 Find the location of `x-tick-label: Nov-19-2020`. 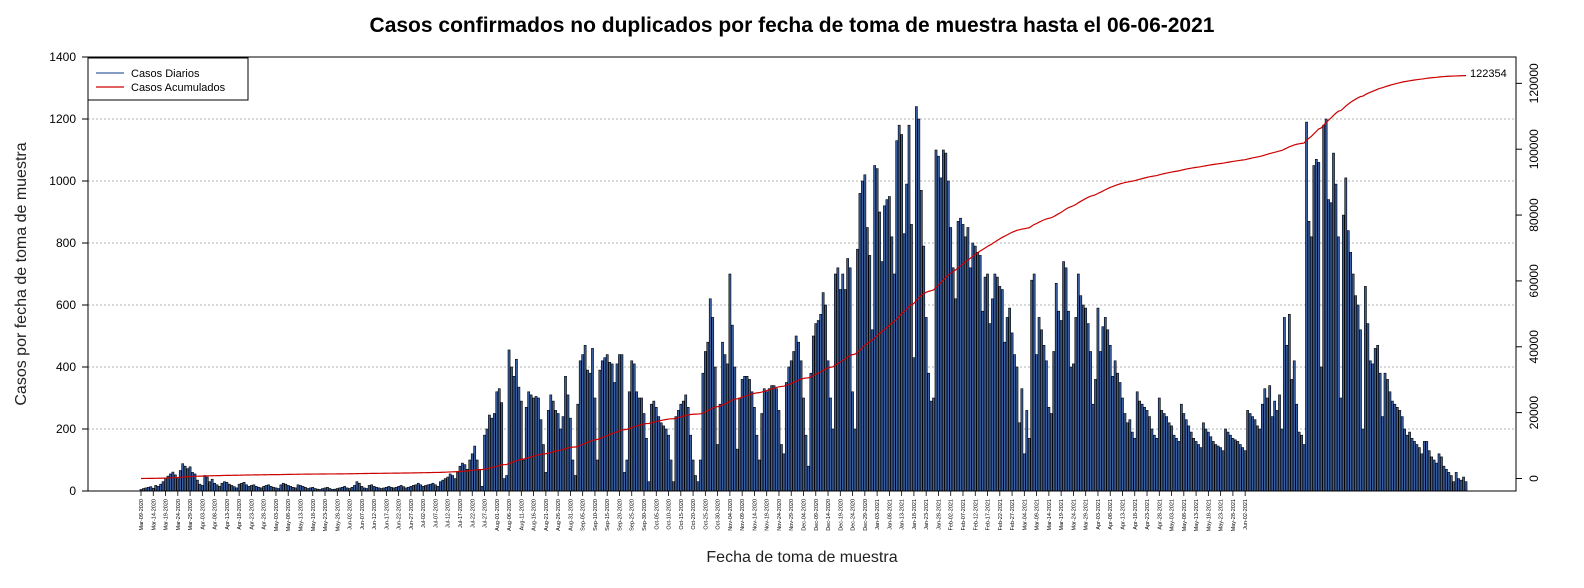

x-tick-label: Nov-19-2020 is located at coordinates (768, 515).